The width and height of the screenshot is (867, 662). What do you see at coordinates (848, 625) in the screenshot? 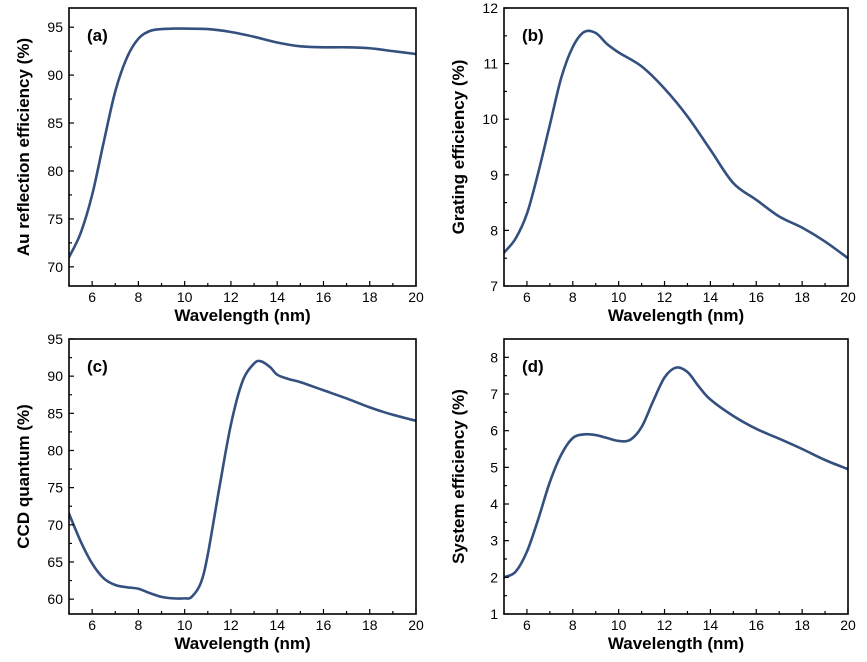
I see `x-tick-label-d-20: 20` at bounding box center [848, 625].